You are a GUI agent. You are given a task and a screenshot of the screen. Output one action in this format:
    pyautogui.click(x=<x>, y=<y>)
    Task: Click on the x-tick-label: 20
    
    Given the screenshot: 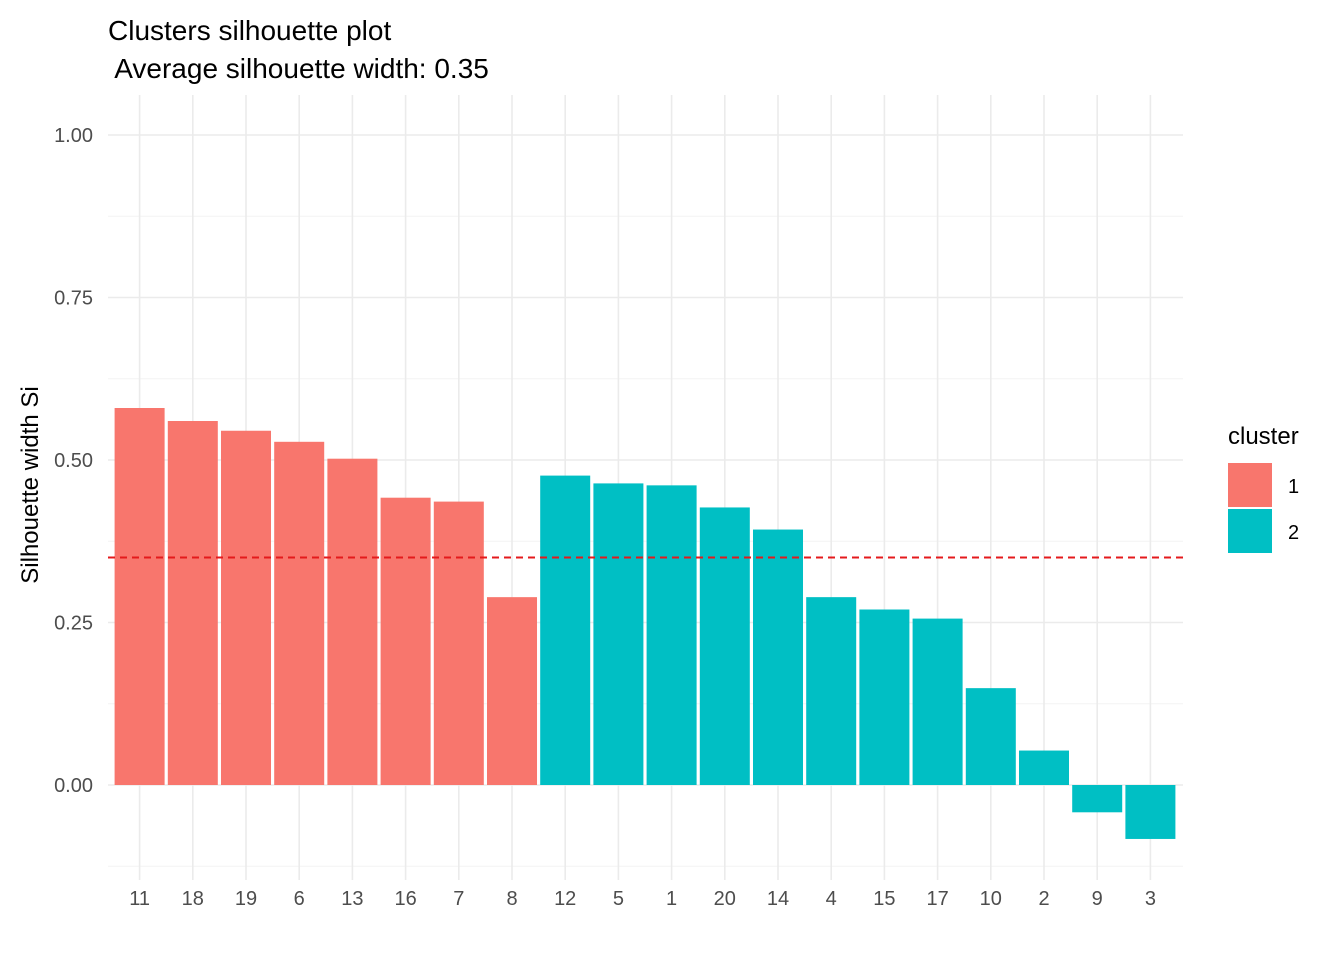 What is the action you would take?
    pyautogui.click(x=725, y=899)
    